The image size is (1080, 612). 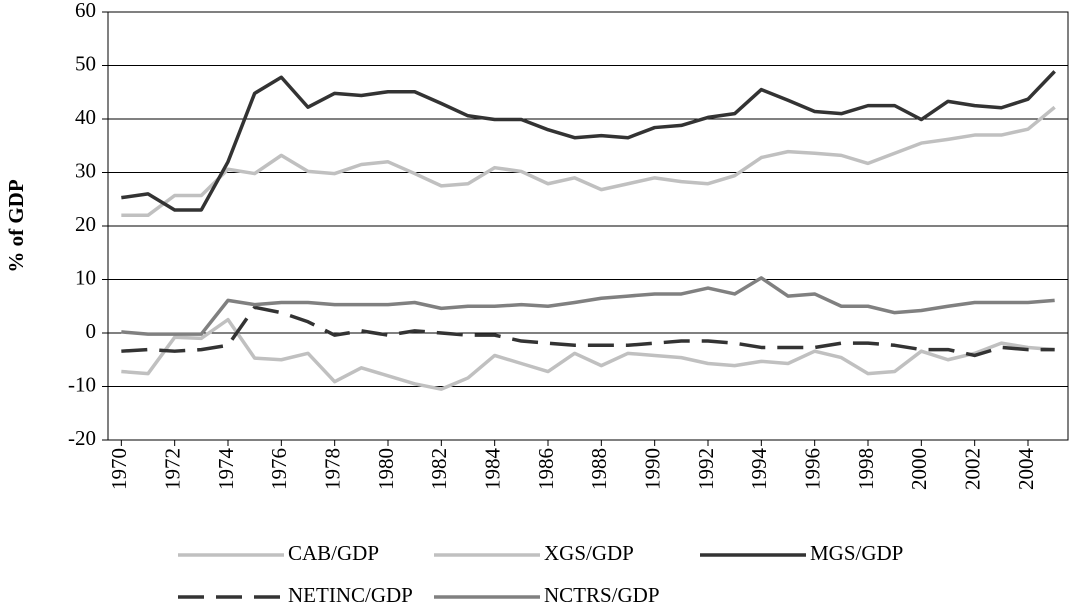 What do you see at coordinates (279, 469) in the screenshot?
I see `x-tick-label: 1976` at bounding box center [279, 469].